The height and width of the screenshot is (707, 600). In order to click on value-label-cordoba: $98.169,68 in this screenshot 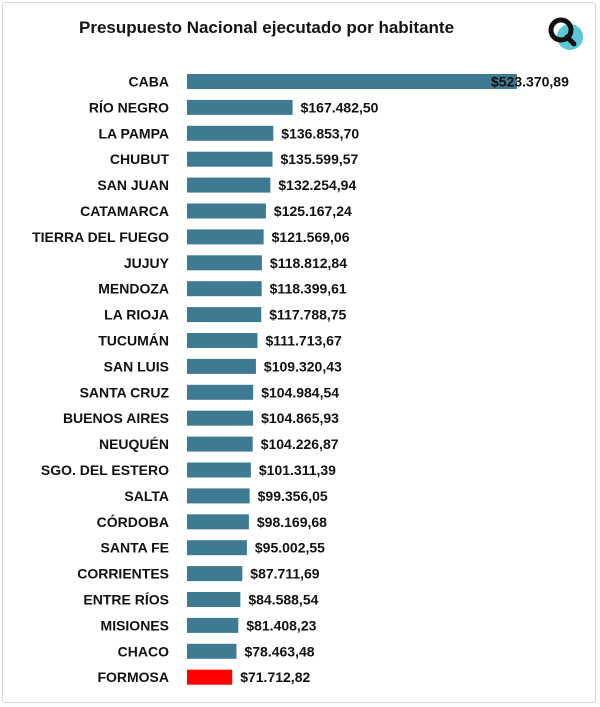, I will do `click(292, 522)`.